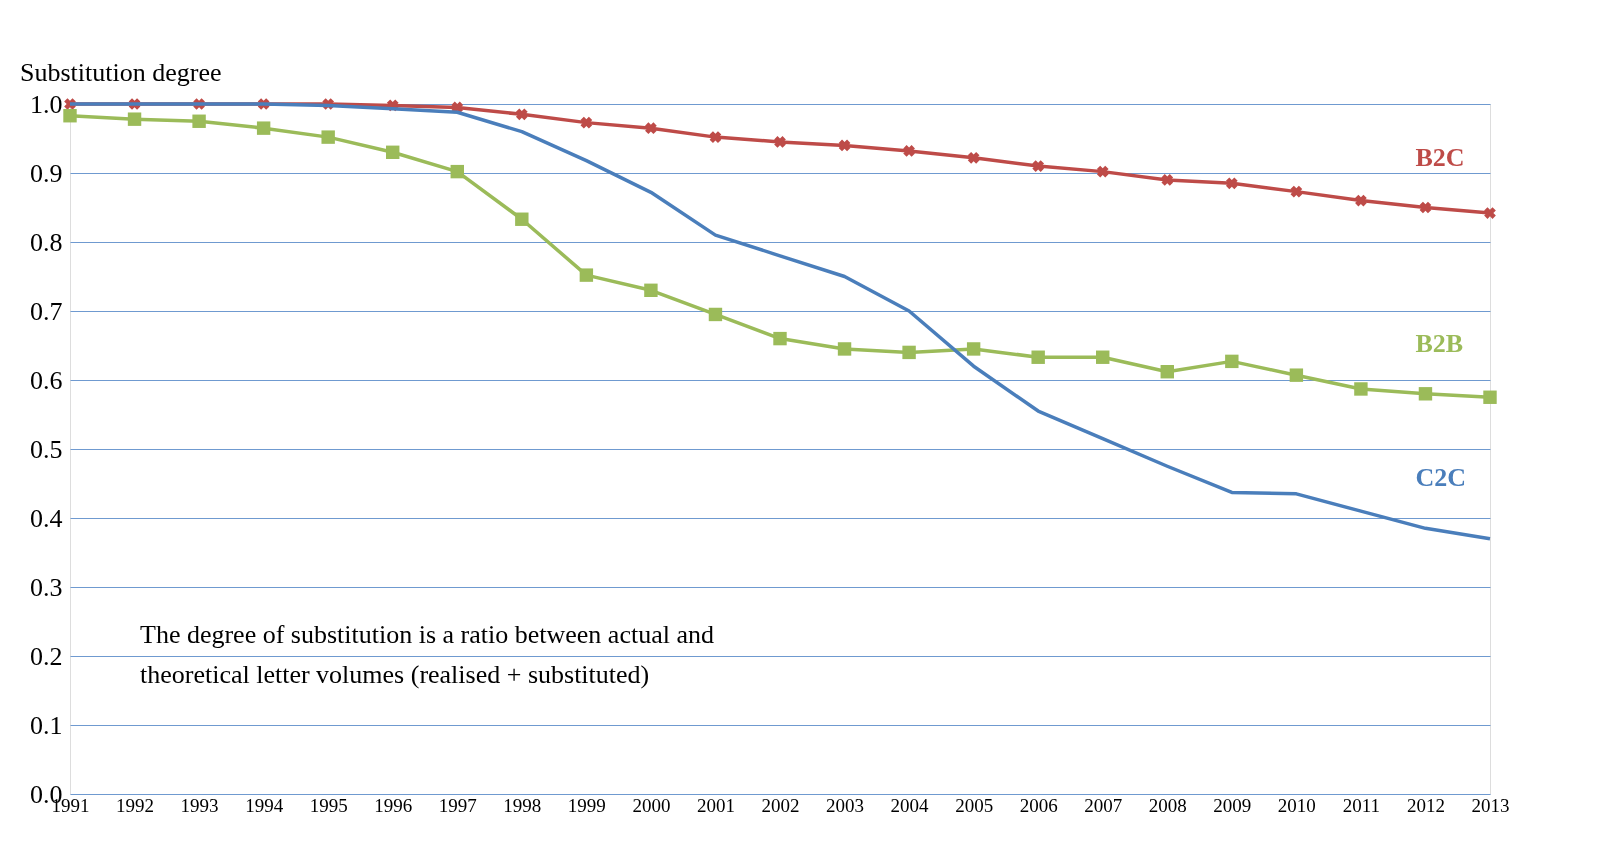 The width and height of the screenshot is (1608, 851). Describe the element at coordinates (522, 805) in the screenshot. I see `x-tick-label: 1998` at that location.